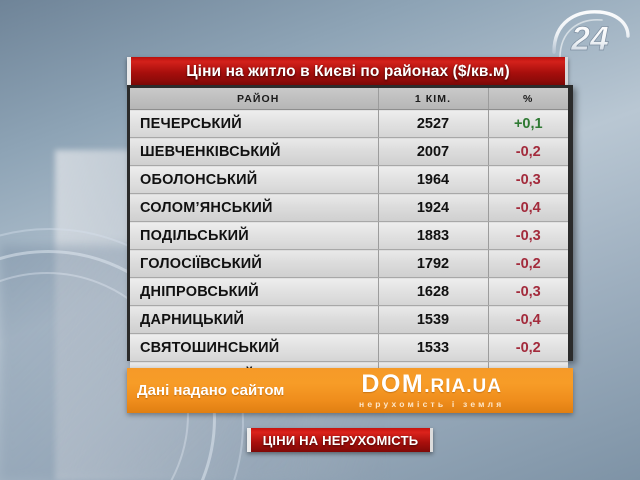 This screenshot has height=480, width=640. I want to click on cell-district: СВЯТОШИНСЬКИЙ, so click(254, 347).